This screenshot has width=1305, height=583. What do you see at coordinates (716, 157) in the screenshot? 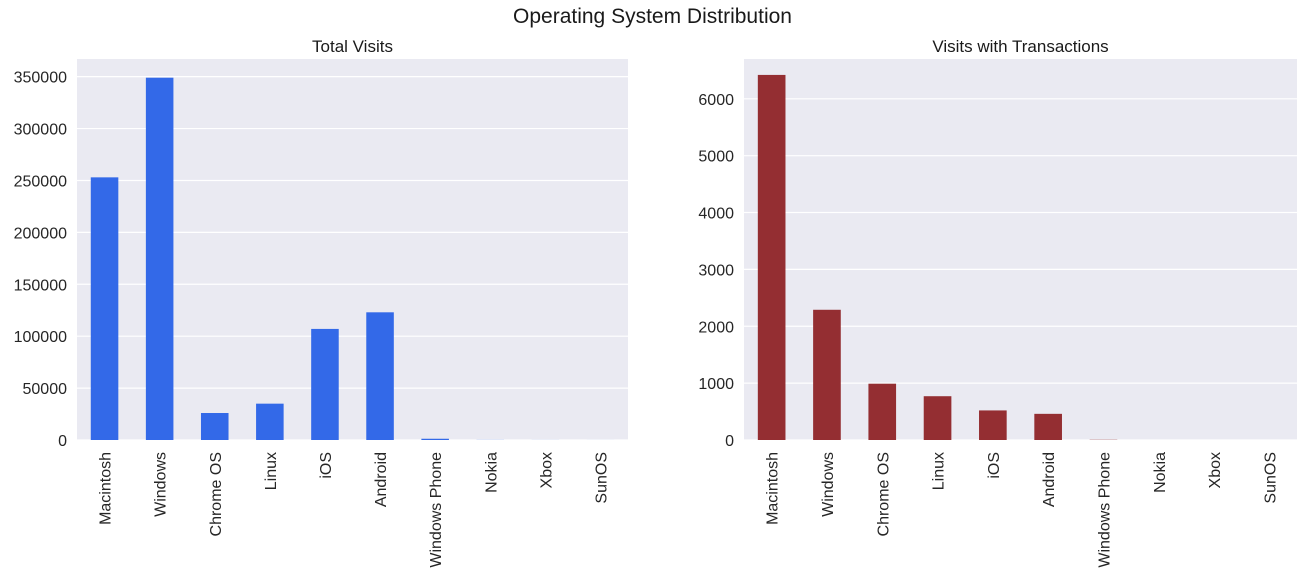
I see `y-tick-label: 5000` at bounding box center [716, 157].